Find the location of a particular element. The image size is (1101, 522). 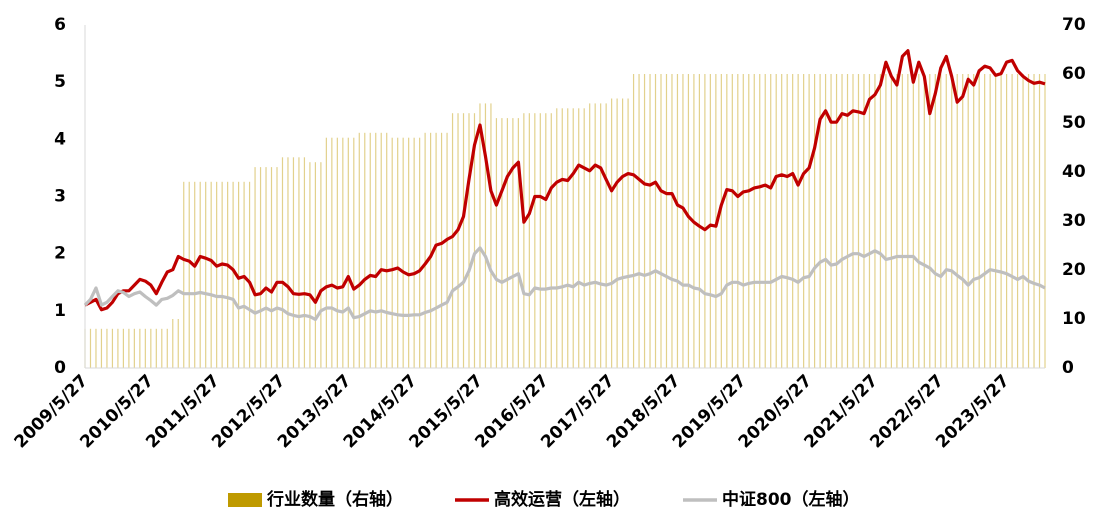

line-series is located at coordinates (564, 283).